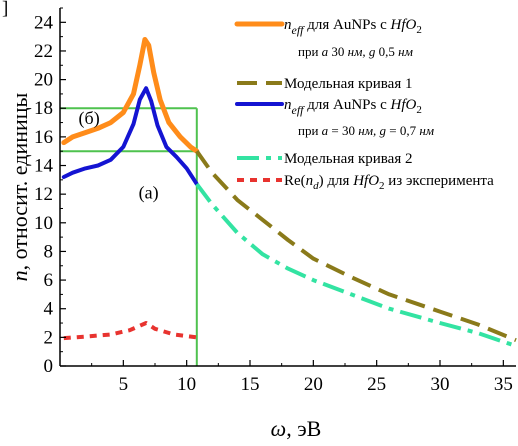  What do you see at coordinates (124, 384) in the screenshot?
I see `x-tick-label: 5` at bounding box center [124, 384].